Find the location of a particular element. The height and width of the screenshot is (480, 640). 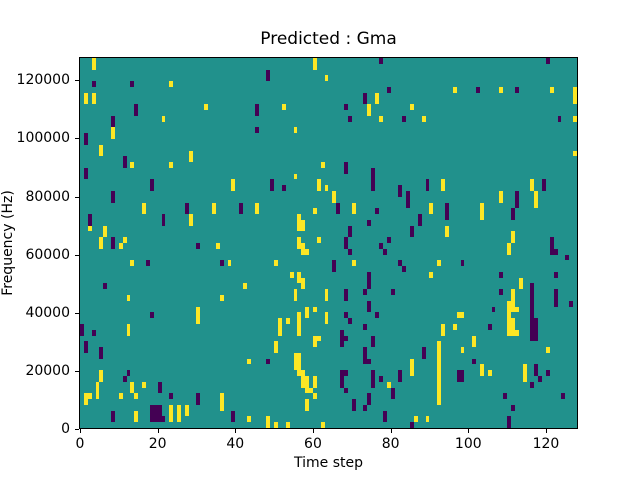

y-tick-mark is located at coordinates (77, 81).